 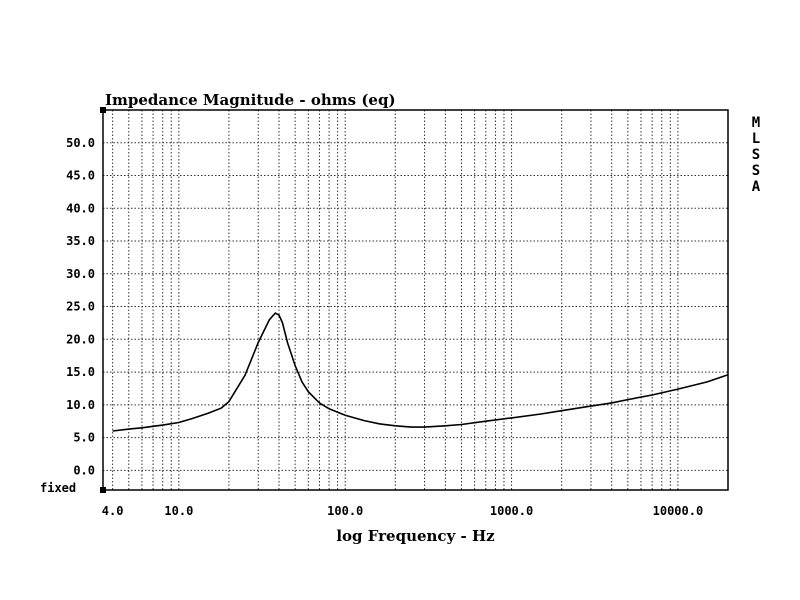 I want to click on y-tick-label: 0.0, so click(x=84, y=470).